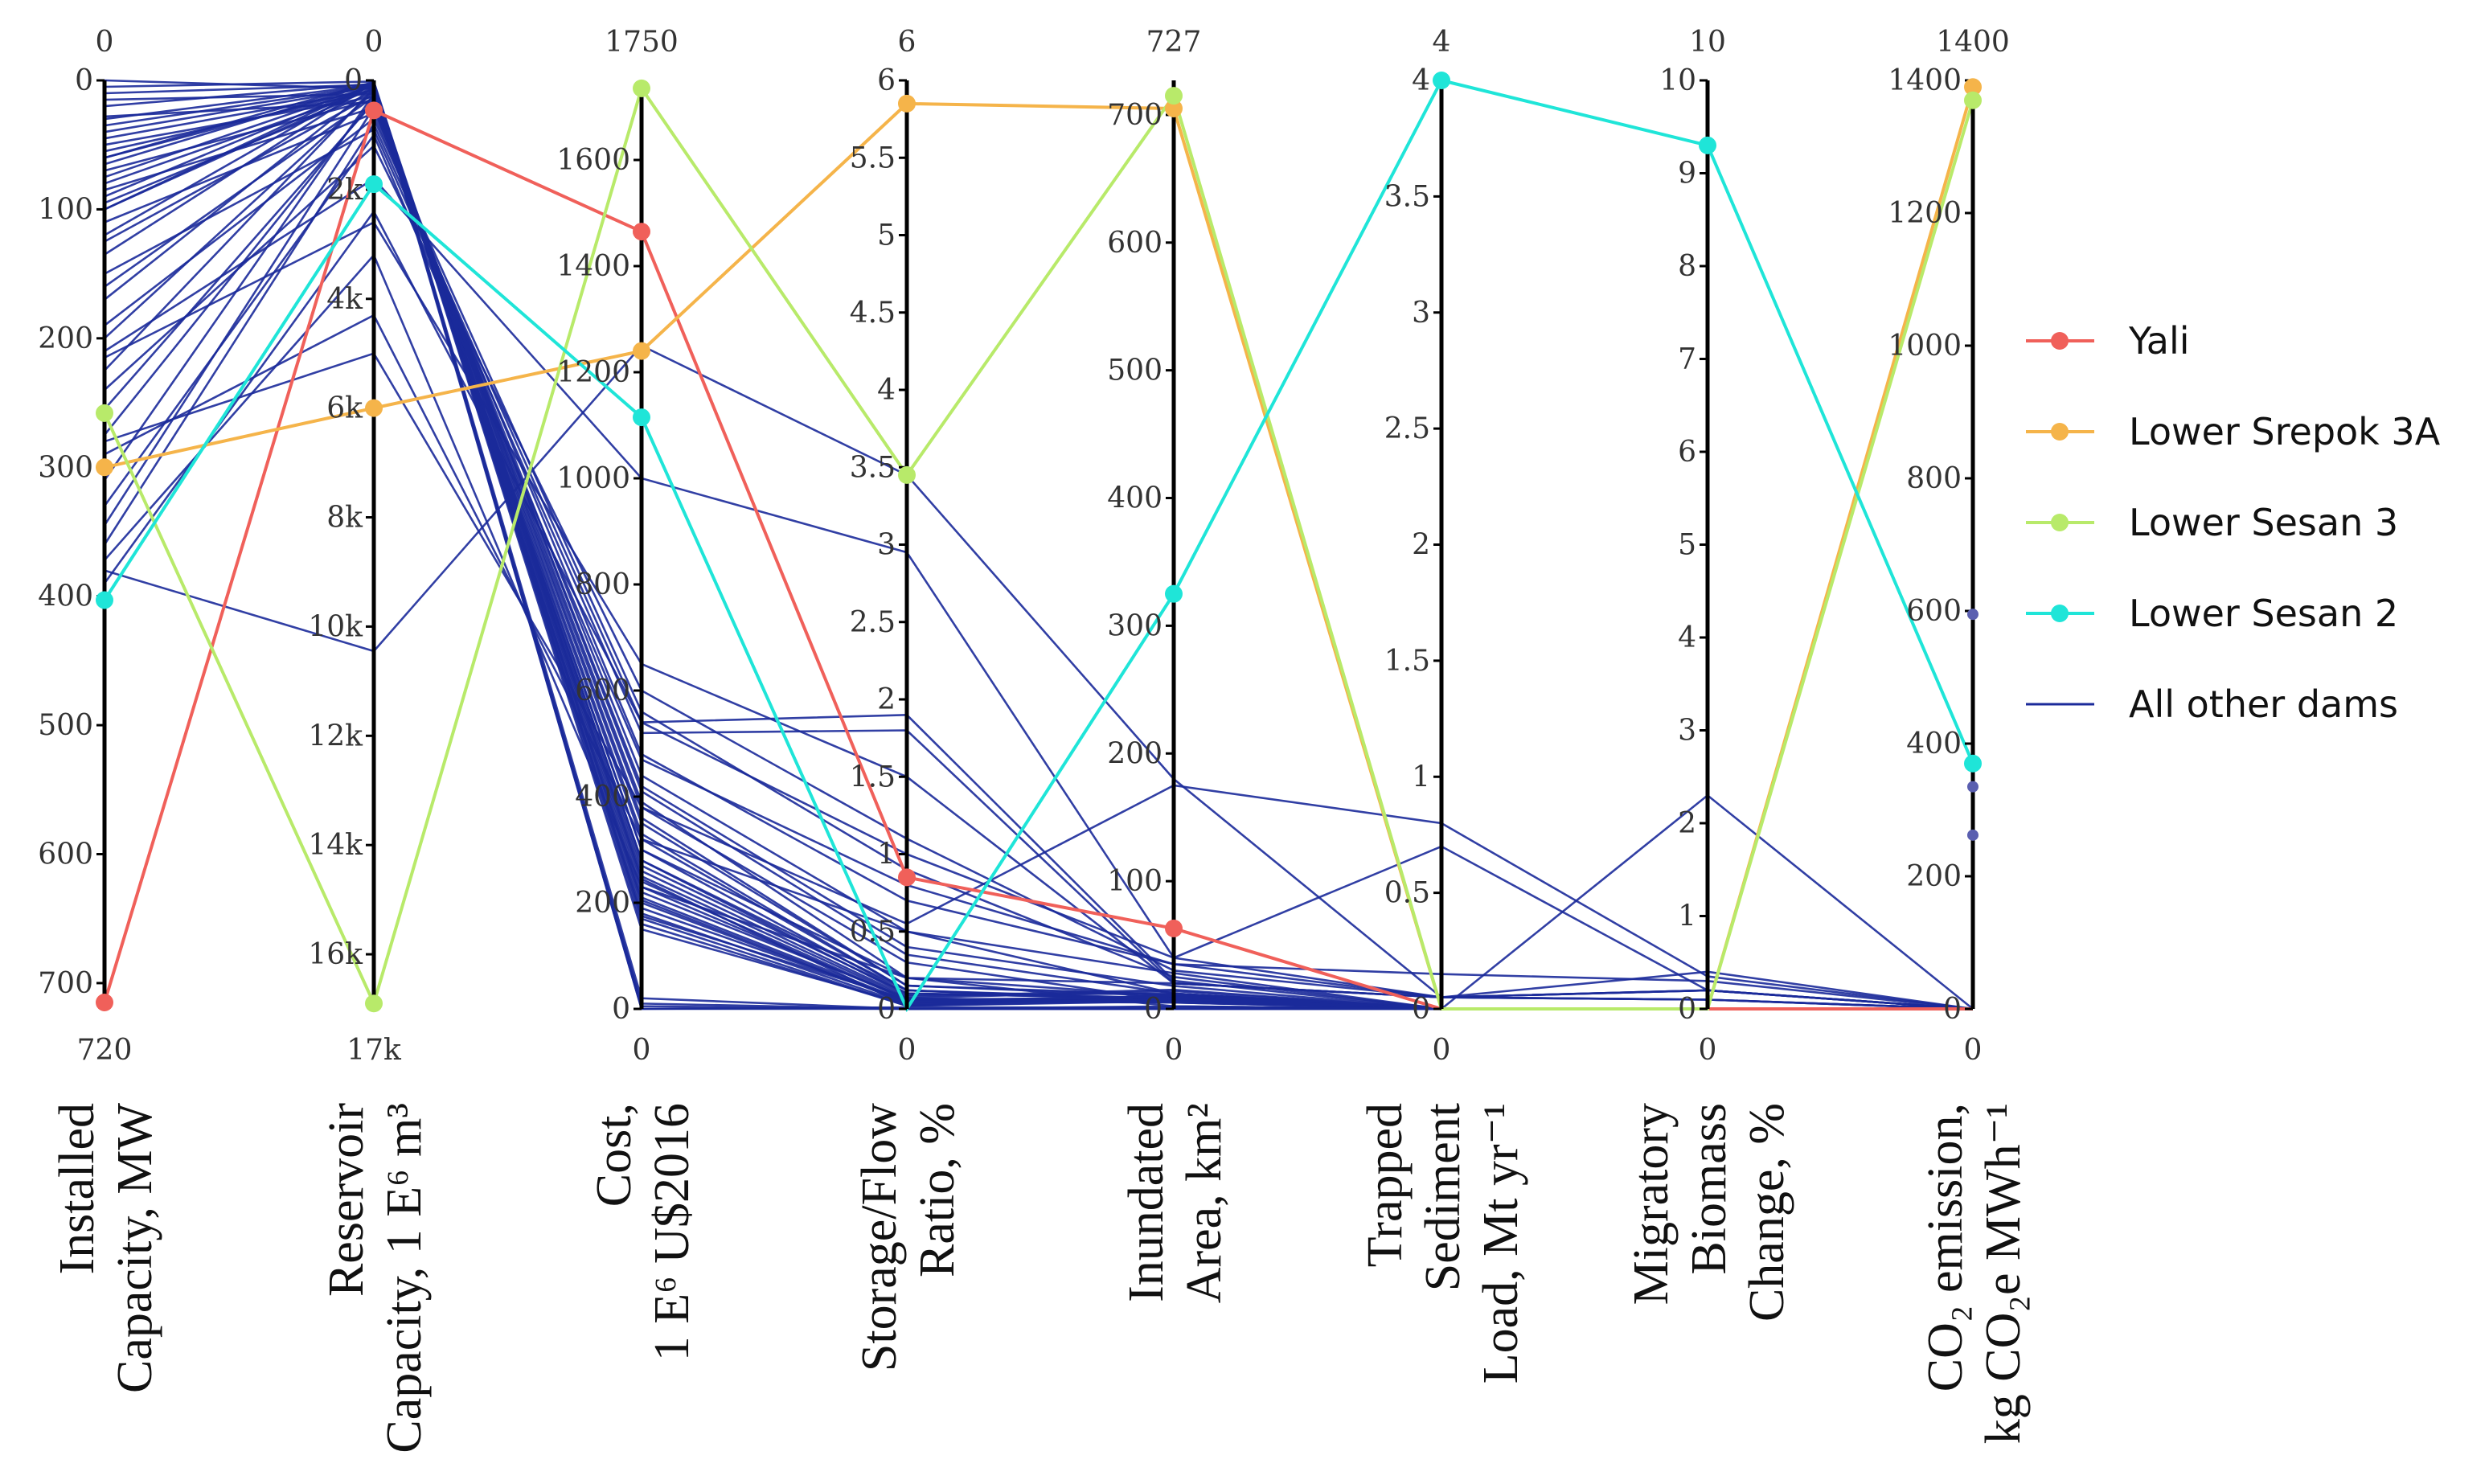  What do you see at coordinates (135, 1248) in the screenshot?
I see `axis-title-line: Capacity, MW` at bounding box center [135, 1248].